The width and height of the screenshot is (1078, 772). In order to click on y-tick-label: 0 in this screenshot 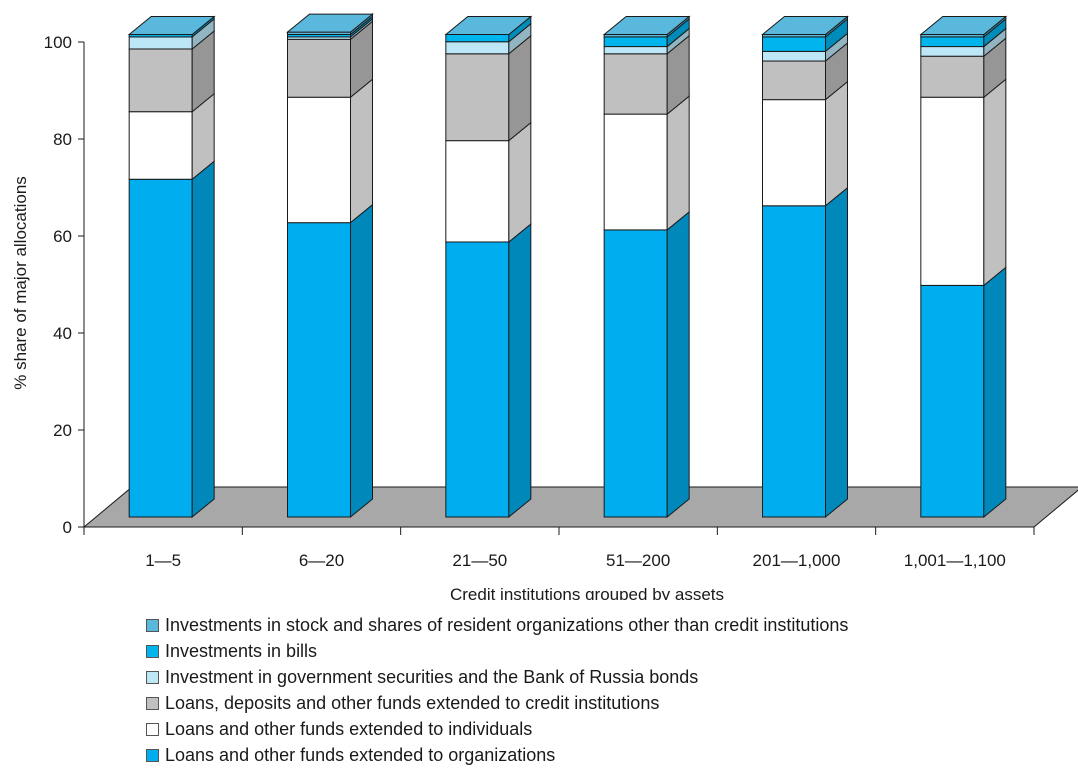, I will do `click(67, 527)`.